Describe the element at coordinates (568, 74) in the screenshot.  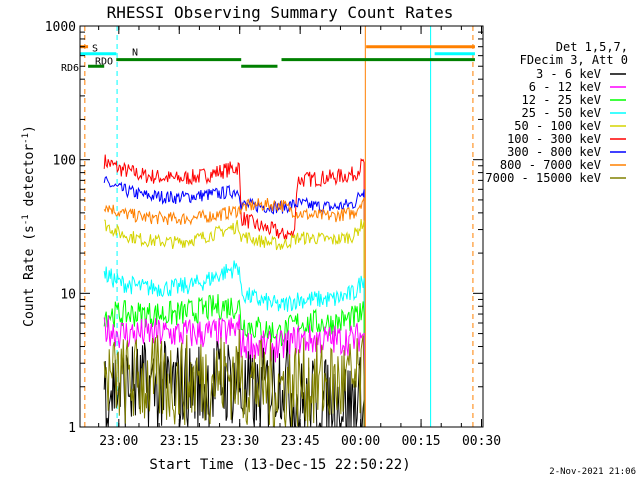
I see `legend-label: 3 - 6 keV` at that location.